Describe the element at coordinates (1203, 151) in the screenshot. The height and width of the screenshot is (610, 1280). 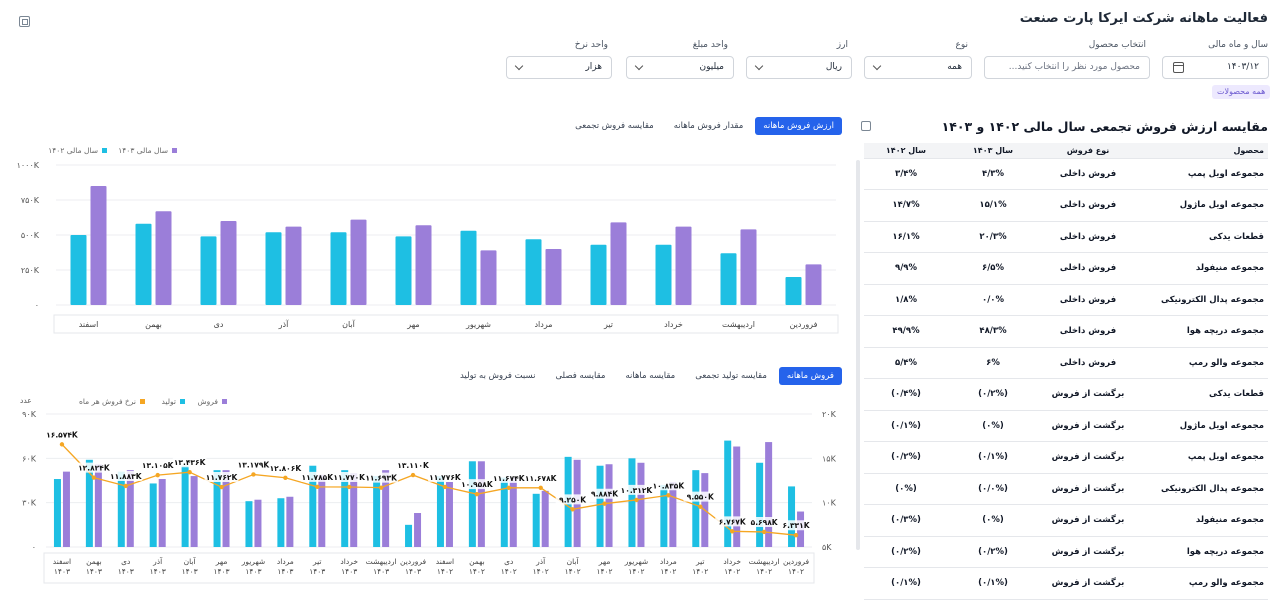
I see `header-product: محصول` at that location.